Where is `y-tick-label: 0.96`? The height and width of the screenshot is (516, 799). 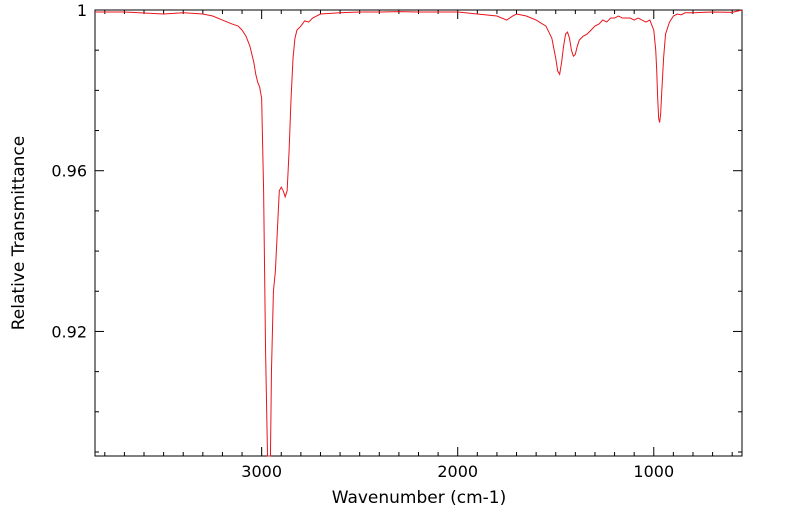 y-tick-label: 0.96 is located at coordinates (69, 171).